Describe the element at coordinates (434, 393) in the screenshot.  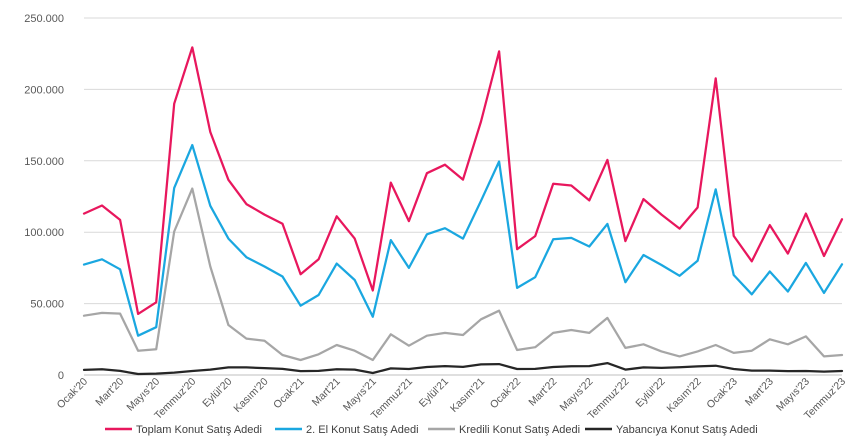
I see `x-tick-label: Eylül'21` at that location.